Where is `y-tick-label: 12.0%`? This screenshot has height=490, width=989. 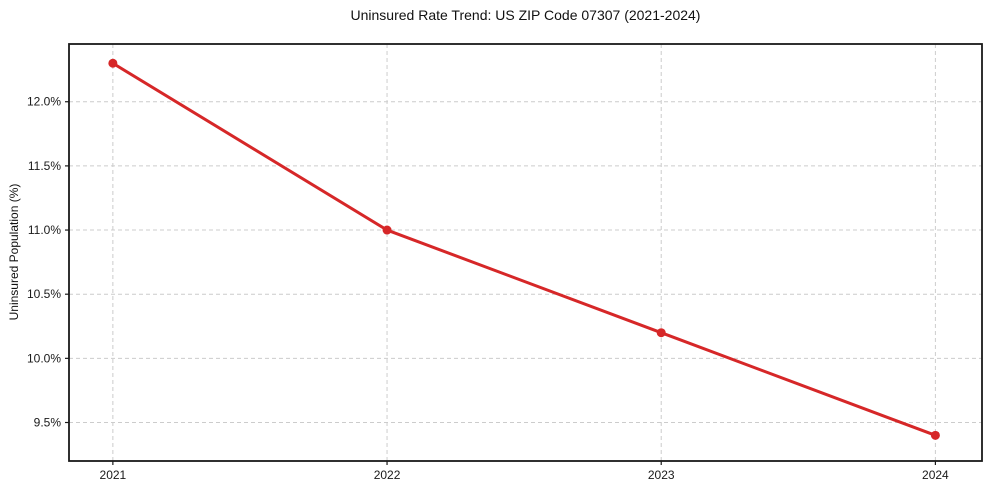
y-tick-label: 12.0% is located at coordinates (44, 102).